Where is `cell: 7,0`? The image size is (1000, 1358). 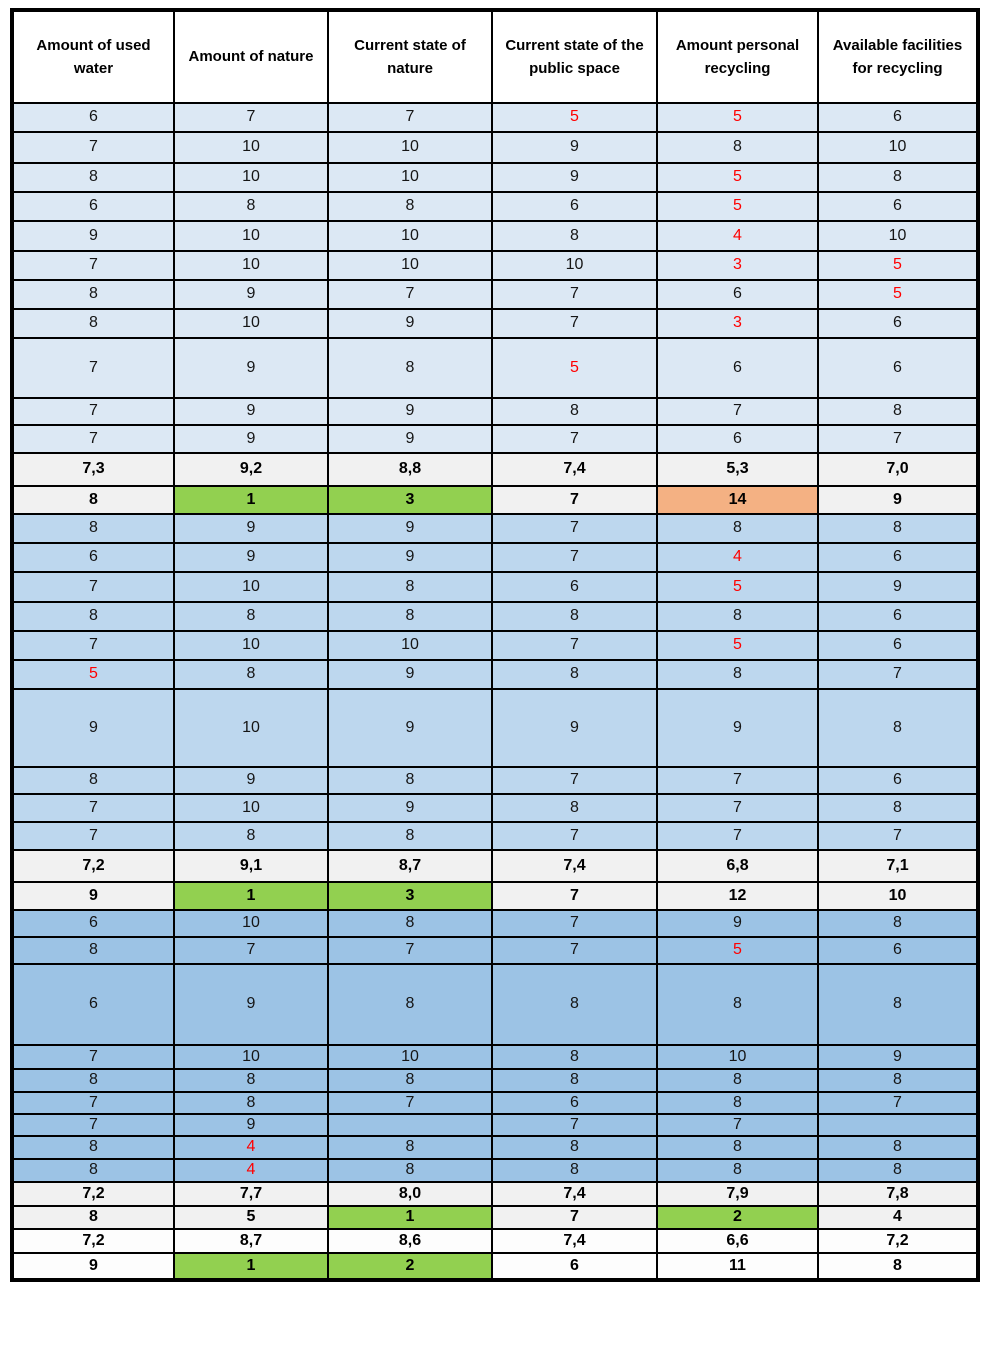 cell: 7,0 is located at coordinates (898, 469).